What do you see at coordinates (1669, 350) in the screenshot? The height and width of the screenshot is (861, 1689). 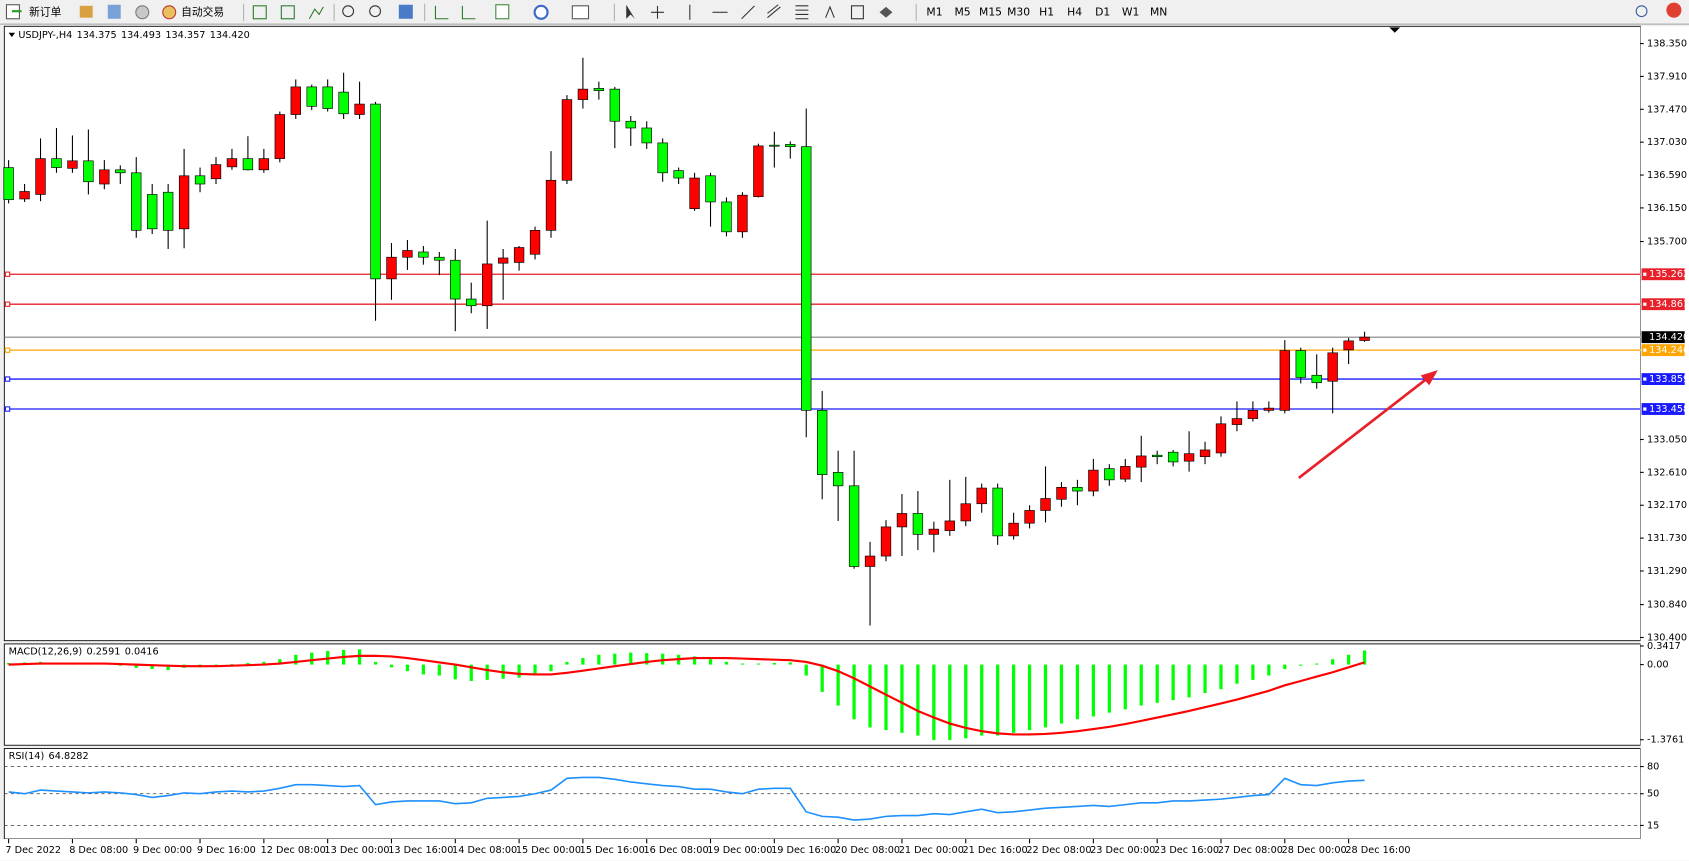 I see `level-label: 134.246` at bounding box center [1669, 350].